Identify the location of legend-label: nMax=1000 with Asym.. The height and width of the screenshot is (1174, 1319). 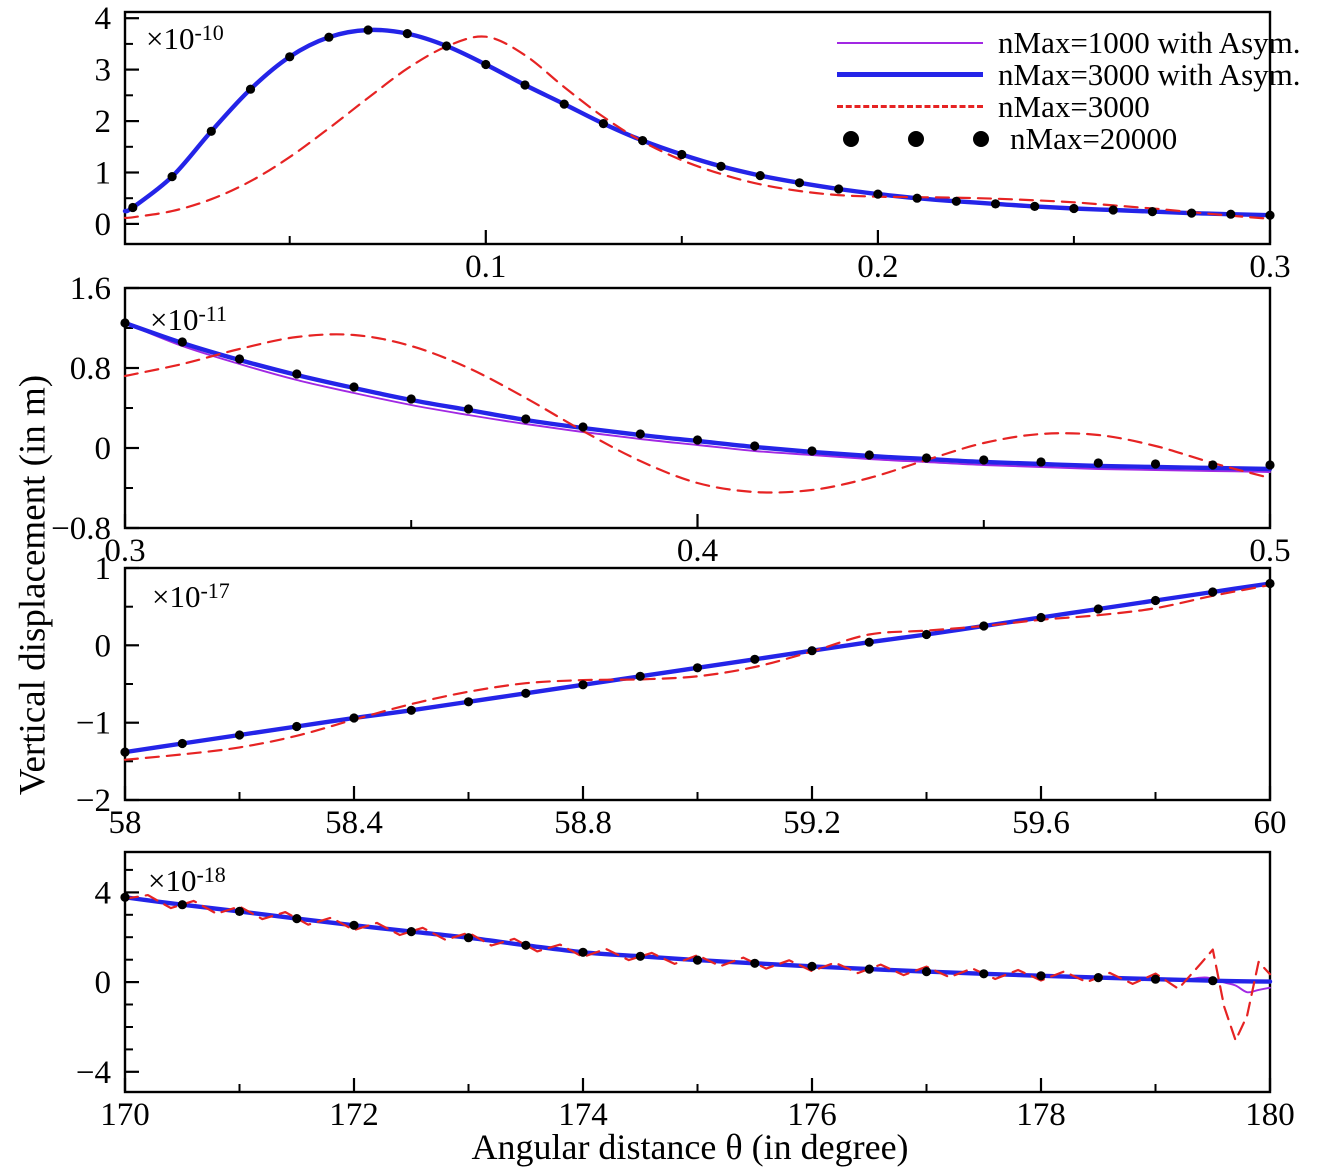
(1149, 42).